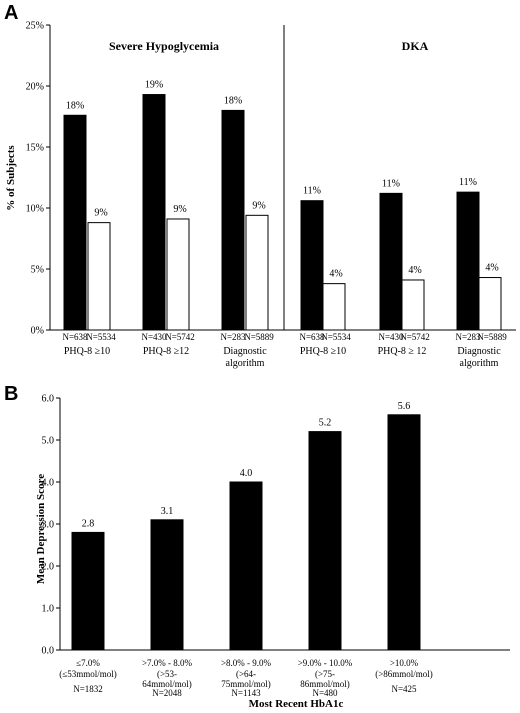 Image resolution: width=520 pixels, height=713 pixels. I want to click on panel-b-data-label: 5.6, so click(404, 406).